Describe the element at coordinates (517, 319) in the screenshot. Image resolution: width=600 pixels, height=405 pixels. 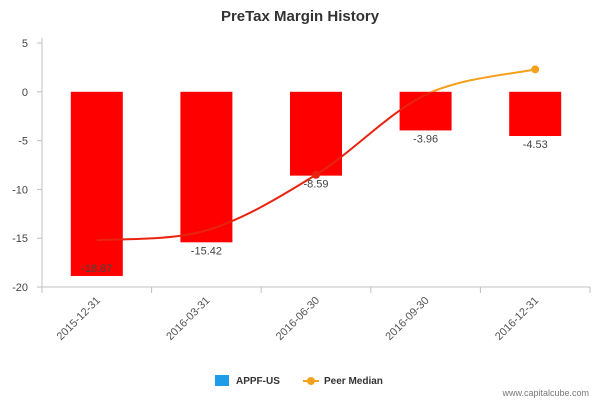
I see `x-tick-label: 2016-12-31` at that location.